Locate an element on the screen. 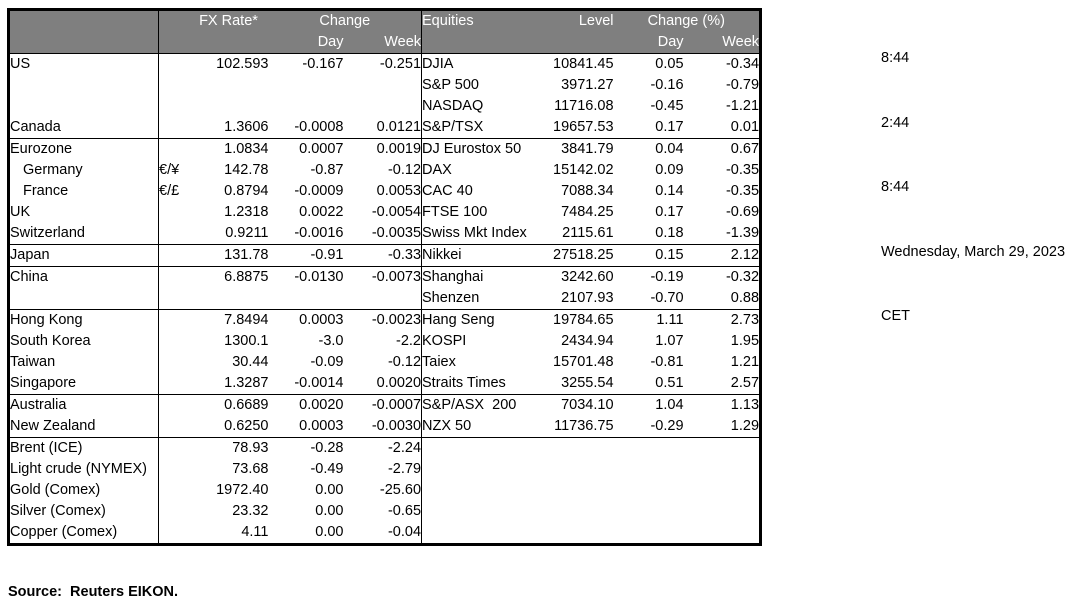 The image size is (1079, 604). fx-day-cell is located at coordinates (306, 299).